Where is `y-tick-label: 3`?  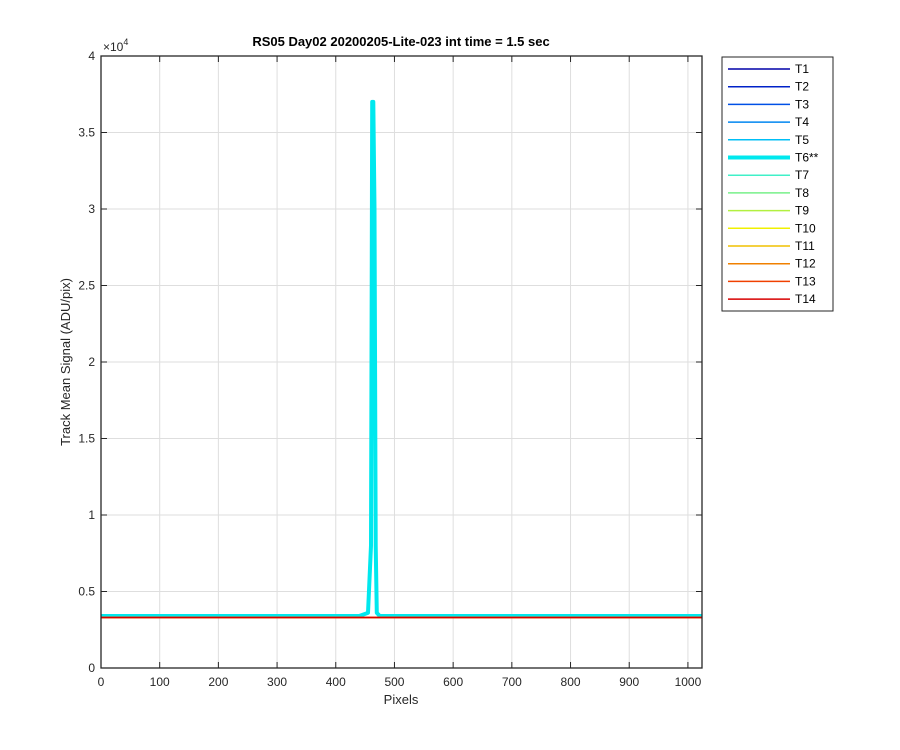
y-tick-label: 3 is located at coordinates (91, 209).